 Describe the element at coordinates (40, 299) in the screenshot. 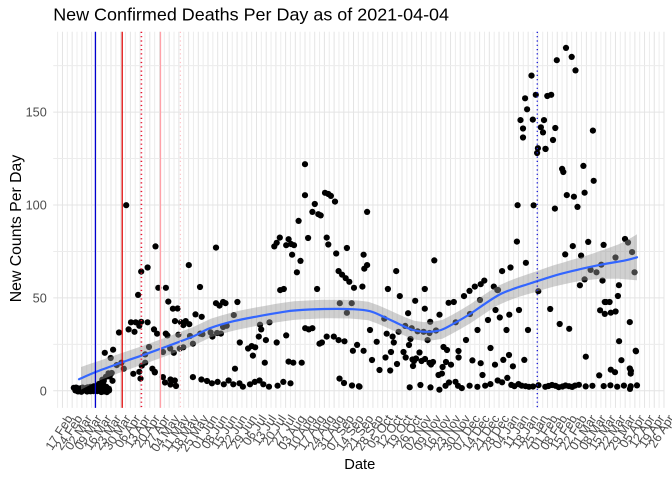

I see `svg-text: 50` at that location.